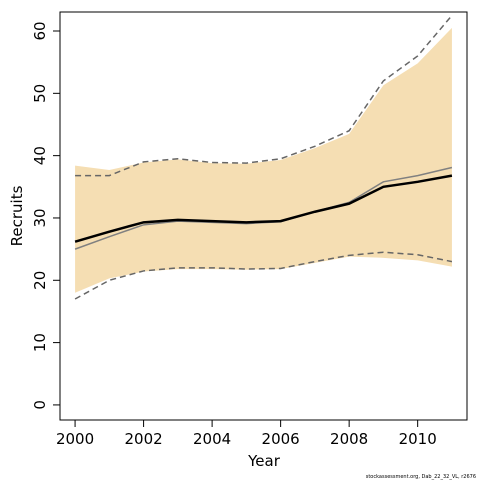 The image size is (480, 480). I want to click on x-tick-label: 2008, so click(349, 439).